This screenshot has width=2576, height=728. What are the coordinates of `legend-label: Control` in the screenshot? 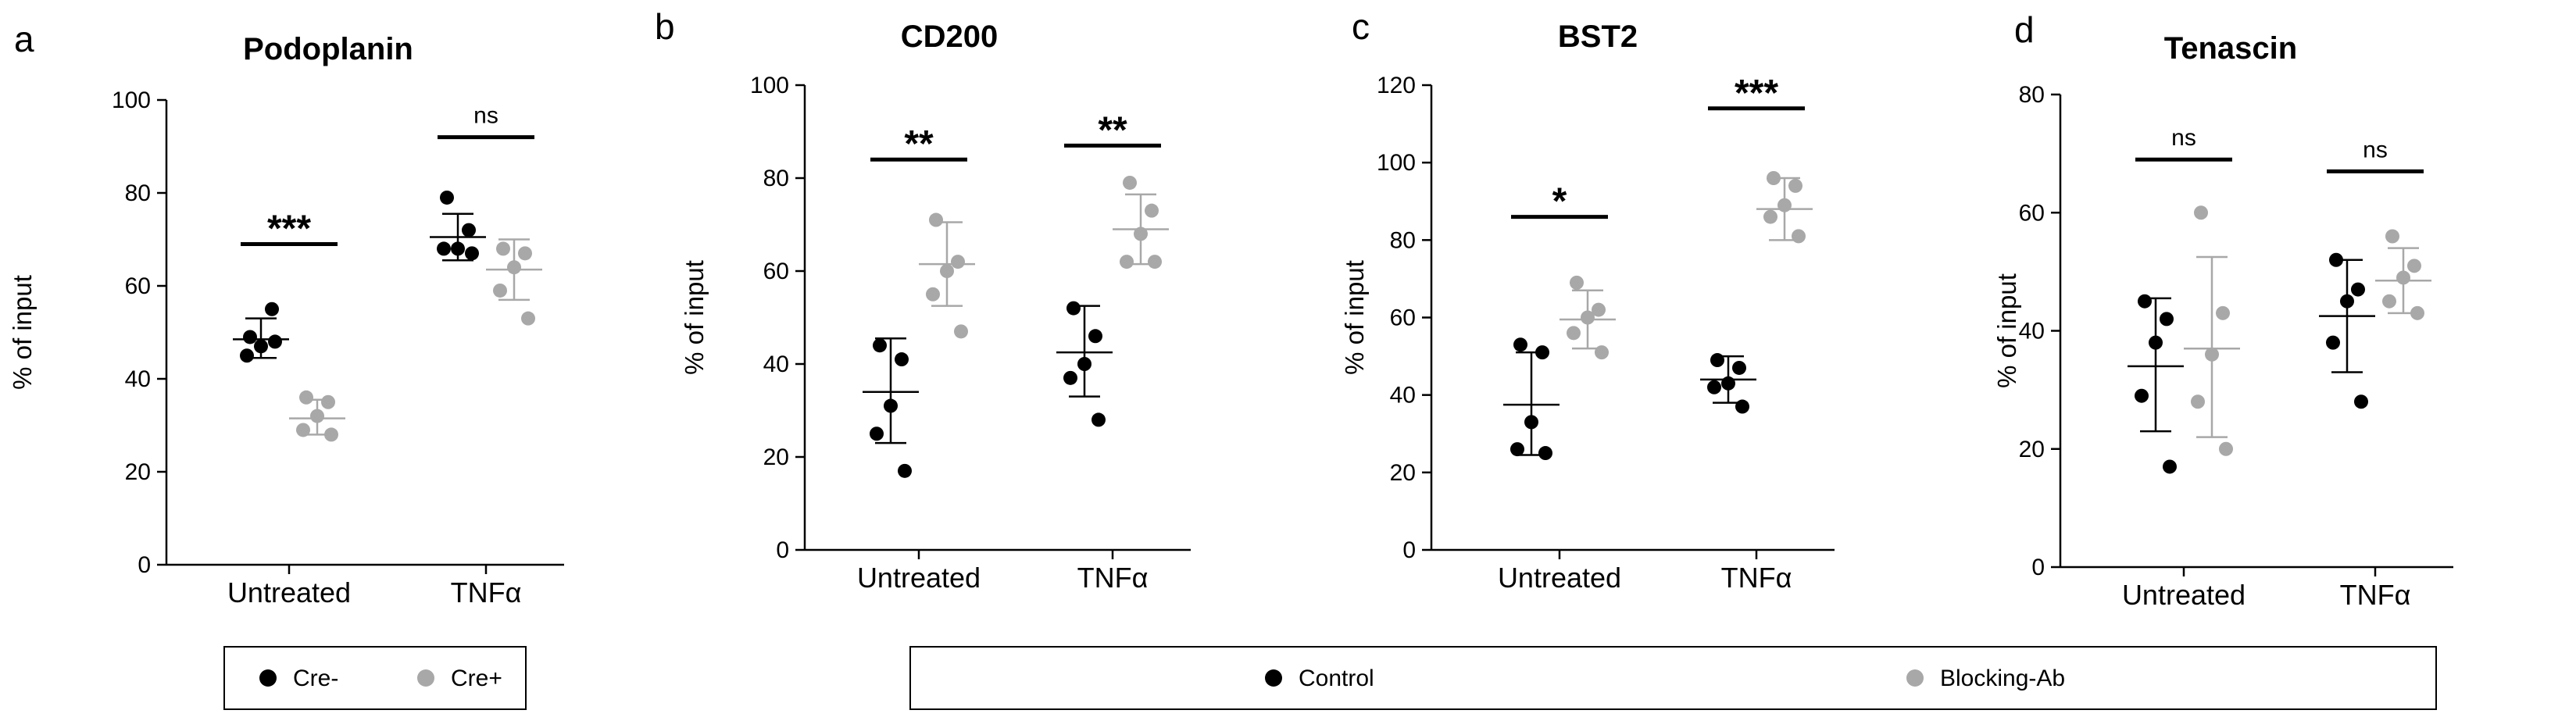 It's located at (1337, 678).